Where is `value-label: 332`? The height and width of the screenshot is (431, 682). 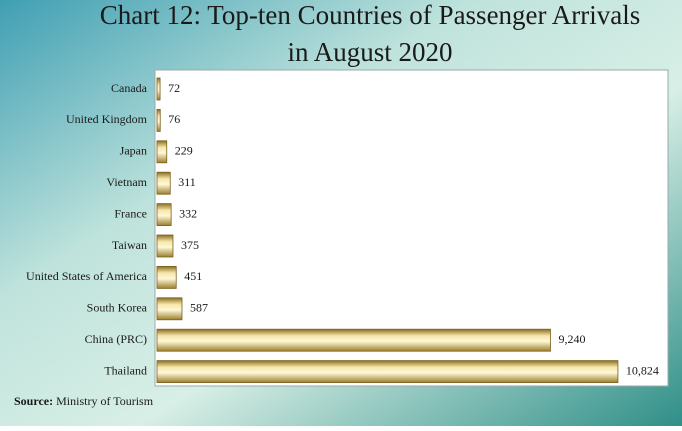
value-label: 332 is located at coordinates (188, 213).